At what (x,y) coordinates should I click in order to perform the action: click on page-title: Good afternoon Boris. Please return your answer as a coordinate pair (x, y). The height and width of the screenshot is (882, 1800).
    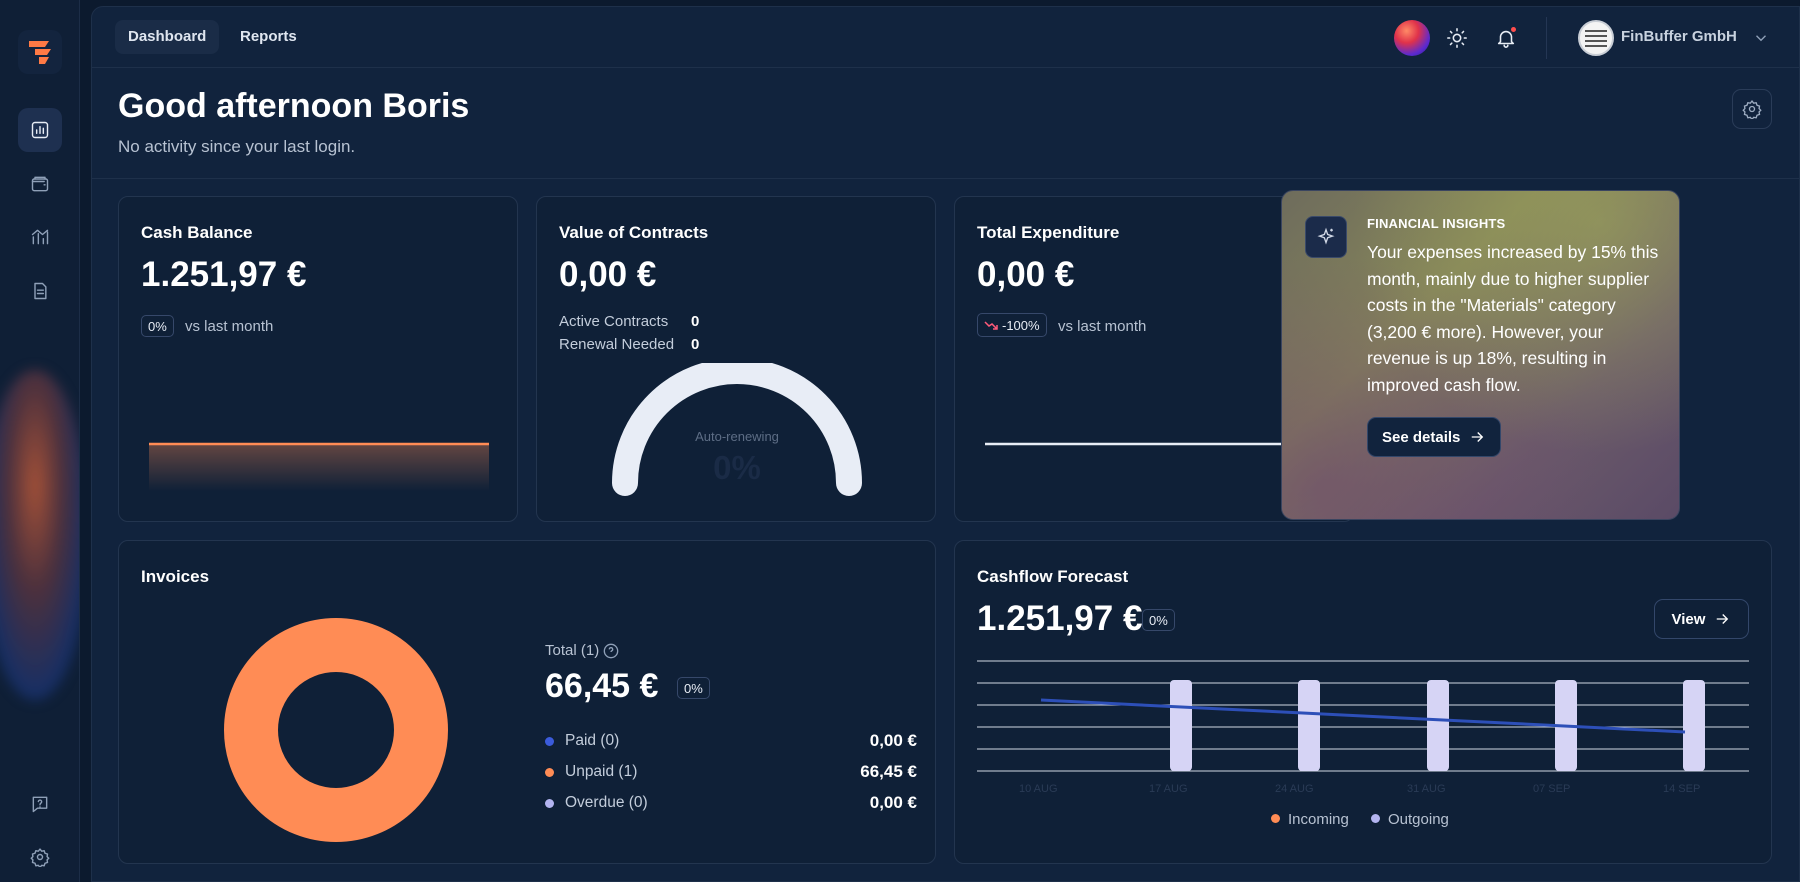
    Looking at the image, I should click on (294, 106).